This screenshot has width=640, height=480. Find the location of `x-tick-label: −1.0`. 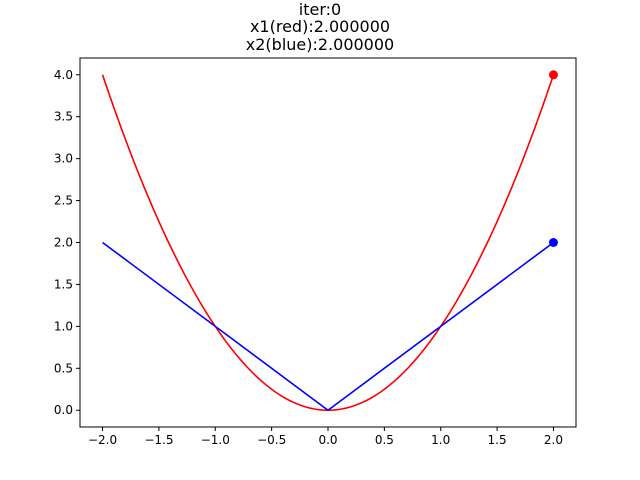

x-tick-label: −1.0 is located at coordinates (215, 440).